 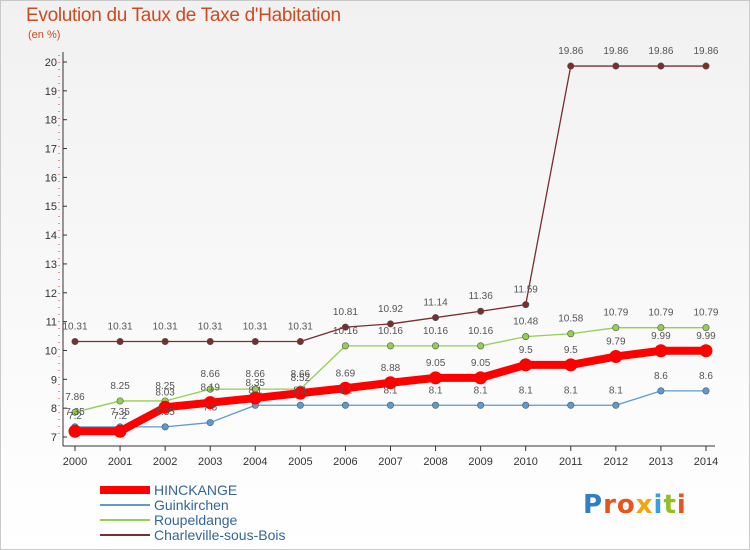 What do you see at coordinates (626, 505) in the screenshot?
I see `logo-letter: o` at bounding box center [626, 505].